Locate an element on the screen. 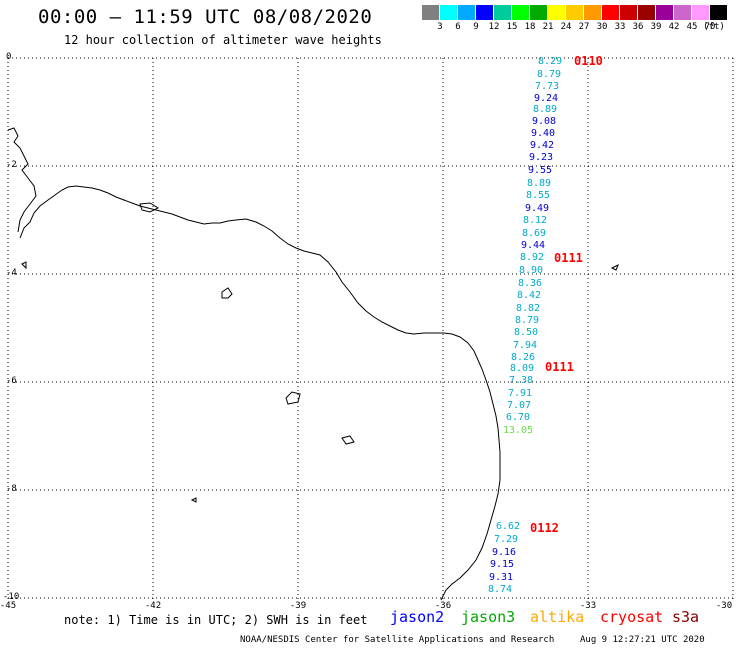  latitude-tick-label: -6 is located at coordinates (11, 381).